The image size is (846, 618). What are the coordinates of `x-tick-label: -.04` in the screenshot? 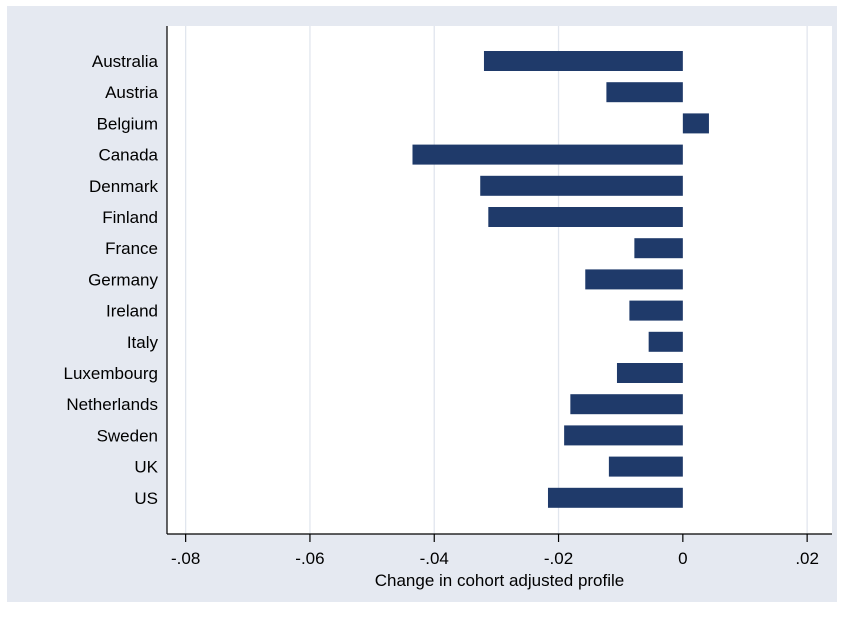 It's located at (434, 558).